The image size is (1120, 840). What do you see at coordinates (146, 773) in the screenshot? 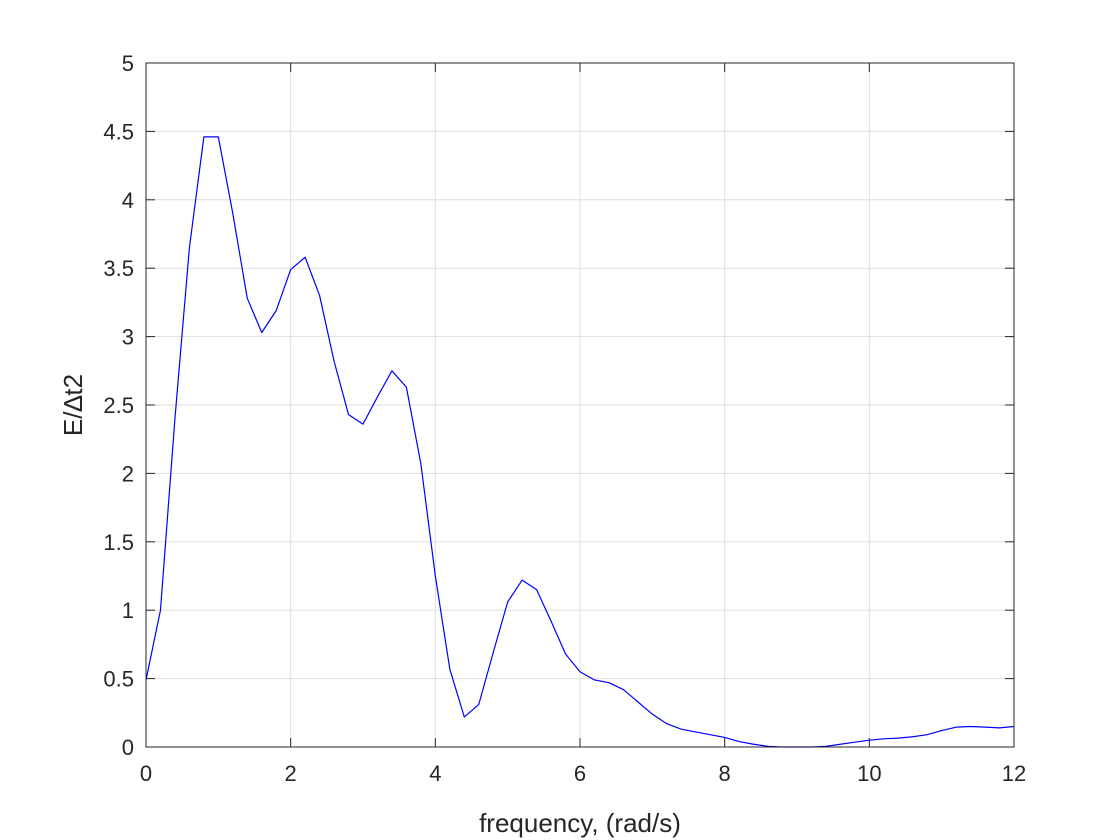
I see `x-tick-label: 0` at bounding box center [146, 773].